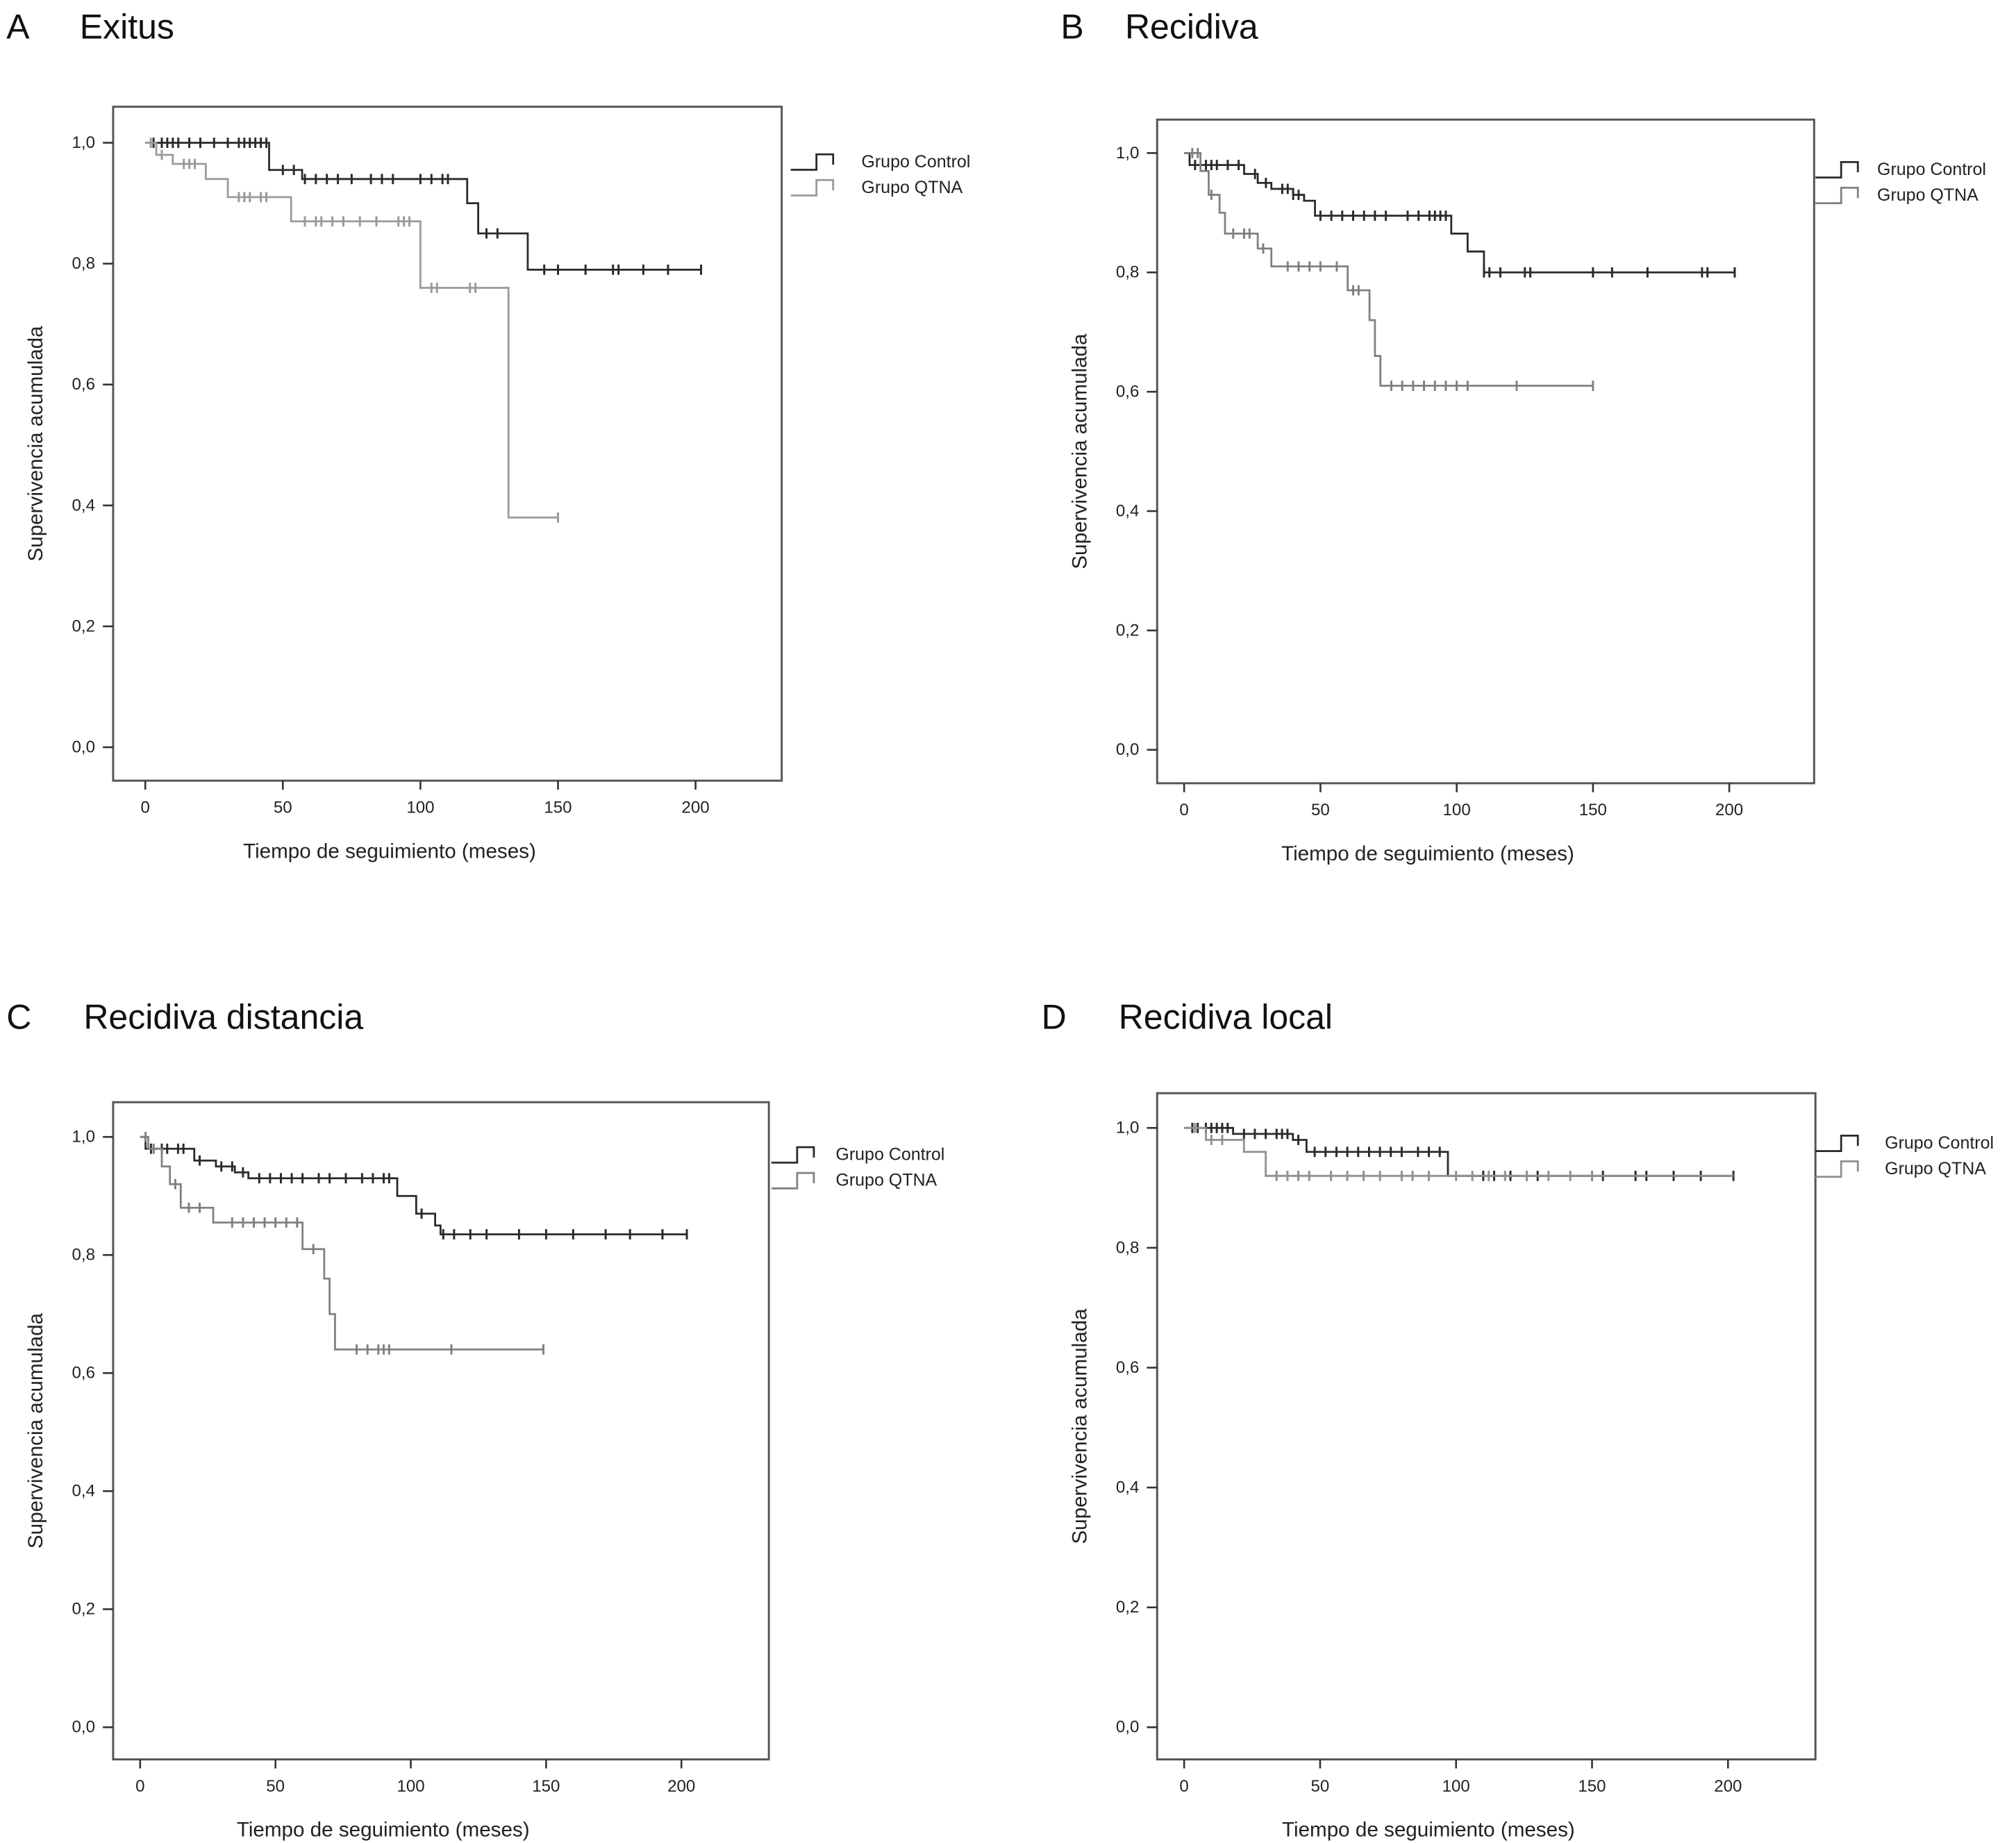 This screenshot has width=2016, height=1843. What do you see at coordinates (18, 27) in the screenshot?
I see `panel-letter: A` at bounding box center [18, 27].